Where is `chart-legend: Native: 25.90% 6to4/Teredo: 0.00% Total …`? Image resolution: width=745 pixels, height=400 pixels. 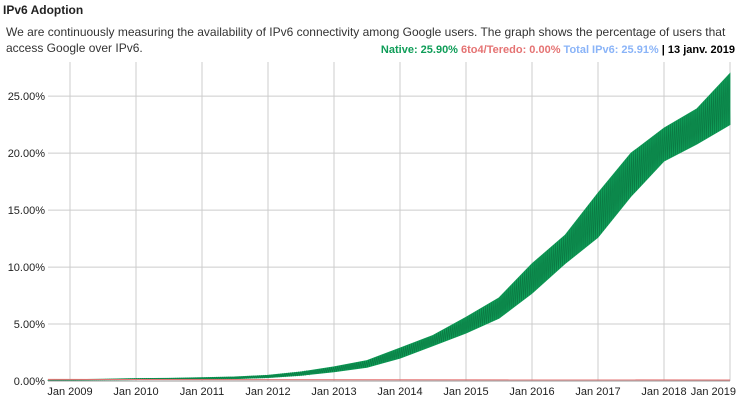
chart-legend: Native: 25.90% 6to4/Teredo: 0.00% Total … is located at coordinates (558, 50).